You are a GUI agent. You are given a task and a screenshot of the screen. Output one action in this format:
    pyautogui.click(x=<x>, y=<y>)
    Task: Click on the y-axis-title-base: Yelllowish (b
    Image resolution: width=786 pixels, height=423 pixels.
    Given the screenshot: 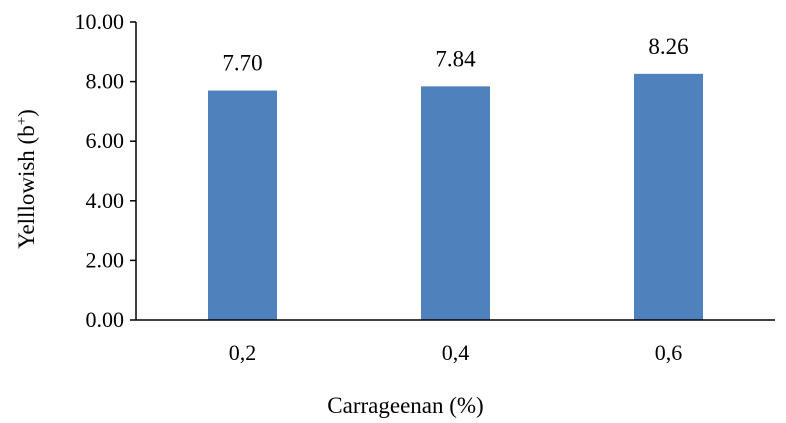 What is the action you would take?
    pyautogui.click(x=26, y=187)
    